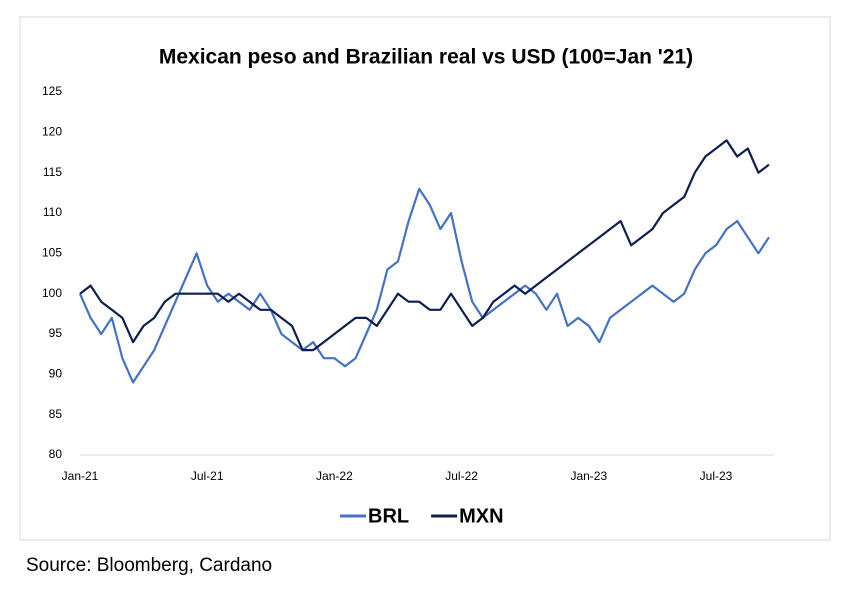 This screenshot has height=594, width=853. I want to click on y-tick-label: 120, so click(52, 132).